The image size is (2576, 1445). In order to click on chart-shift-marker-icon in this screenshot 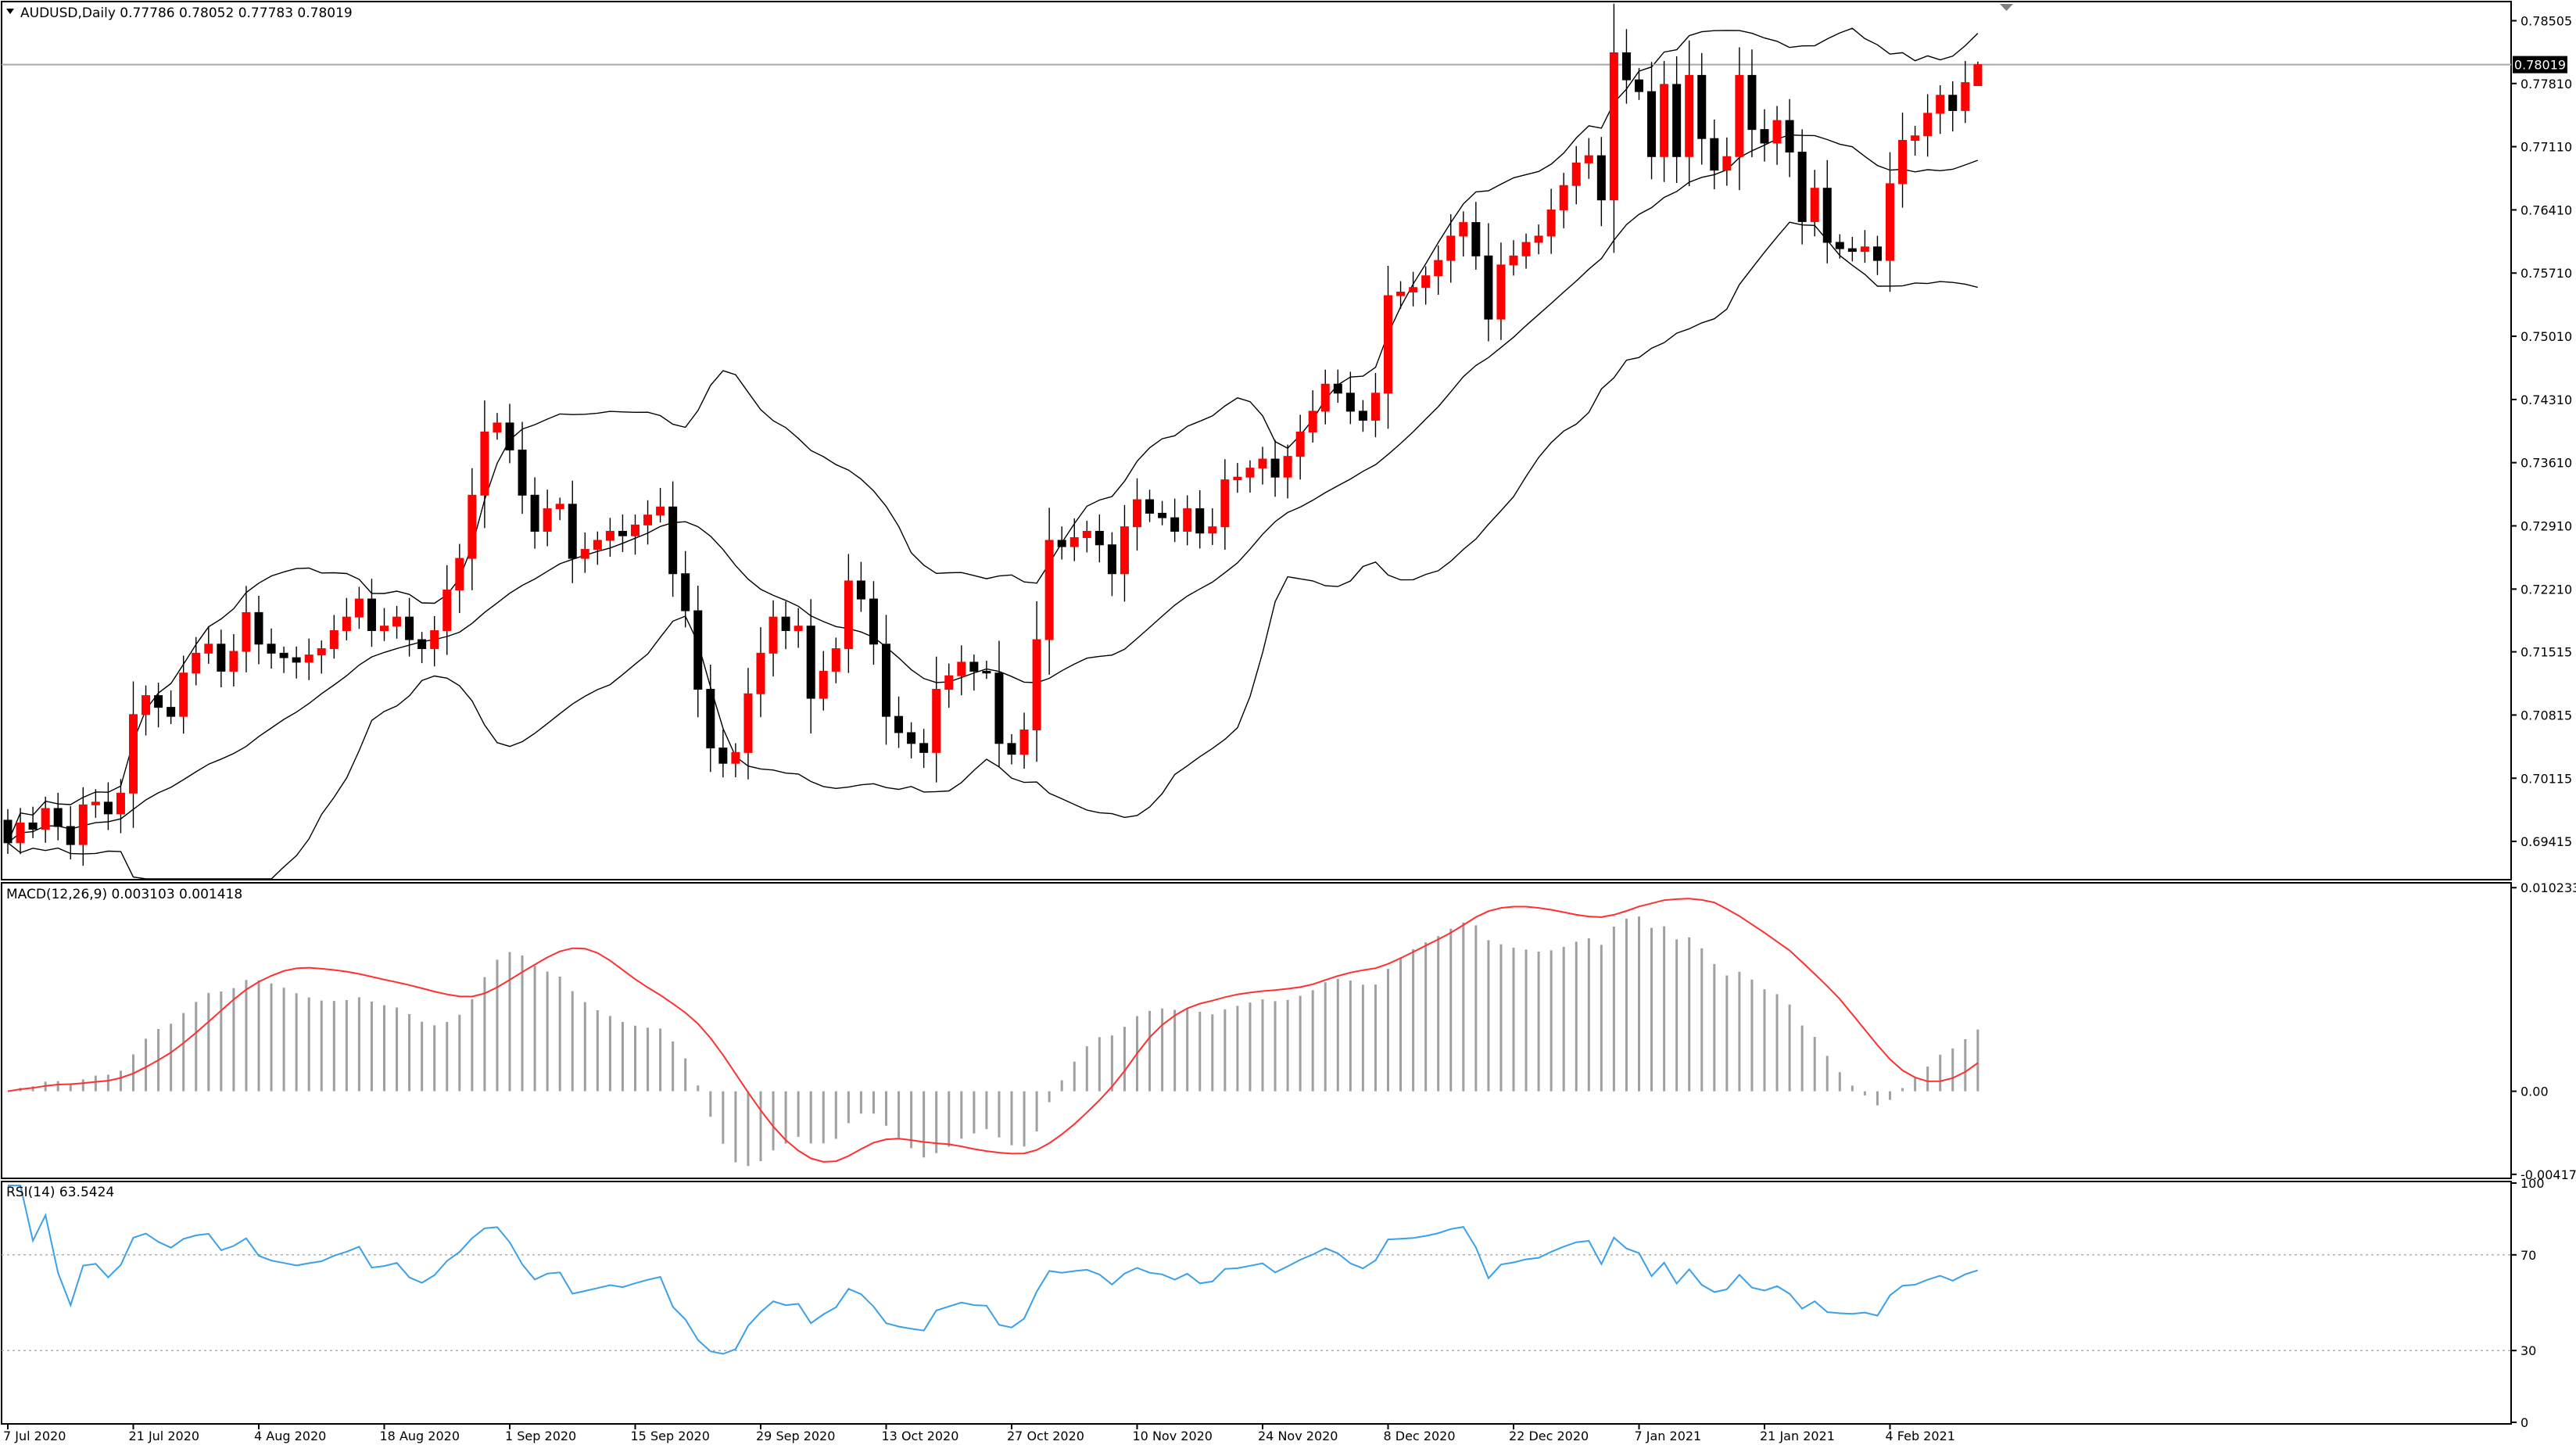, I will do `click(2007, 7)`.